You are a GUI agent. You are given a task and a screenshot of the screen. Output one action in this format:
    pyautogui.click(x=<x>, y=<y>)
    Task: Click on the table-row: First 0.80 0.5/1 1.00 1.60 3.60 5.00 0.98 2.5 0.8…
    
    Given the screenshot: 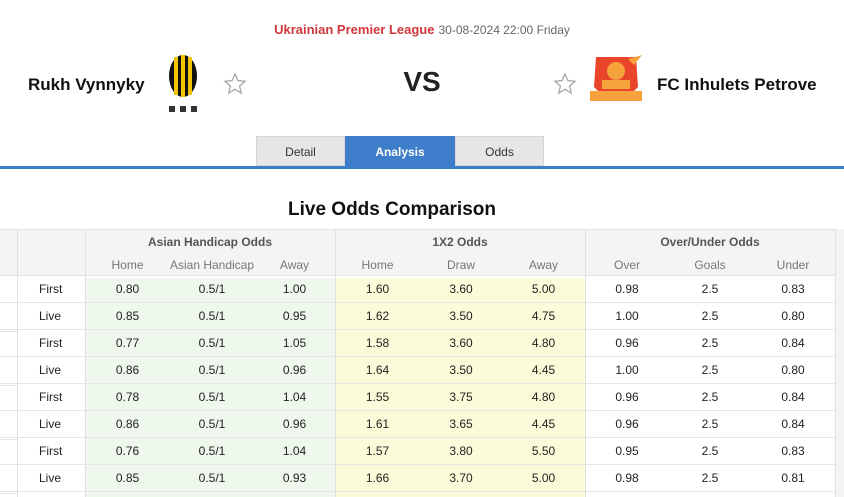 What is the action you would take?
    pyautogui.click(x=422, y=289)
    